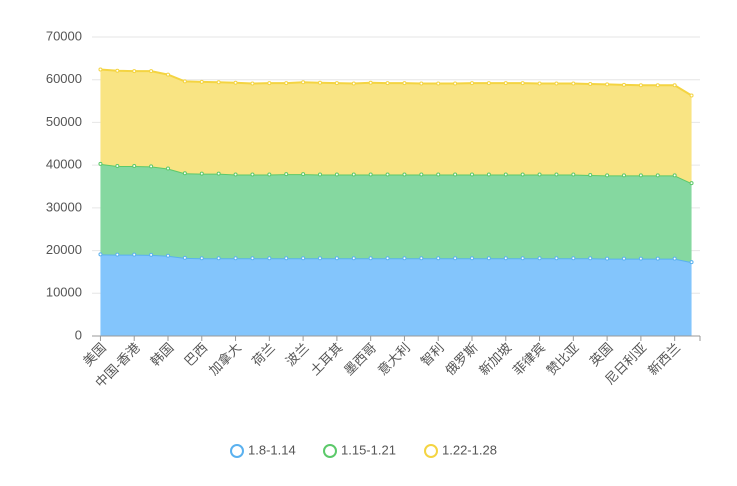 The height and width of the screenshot is (486, 737). I want to click on legend-label: 1.15-1.21, so click(368, 449).